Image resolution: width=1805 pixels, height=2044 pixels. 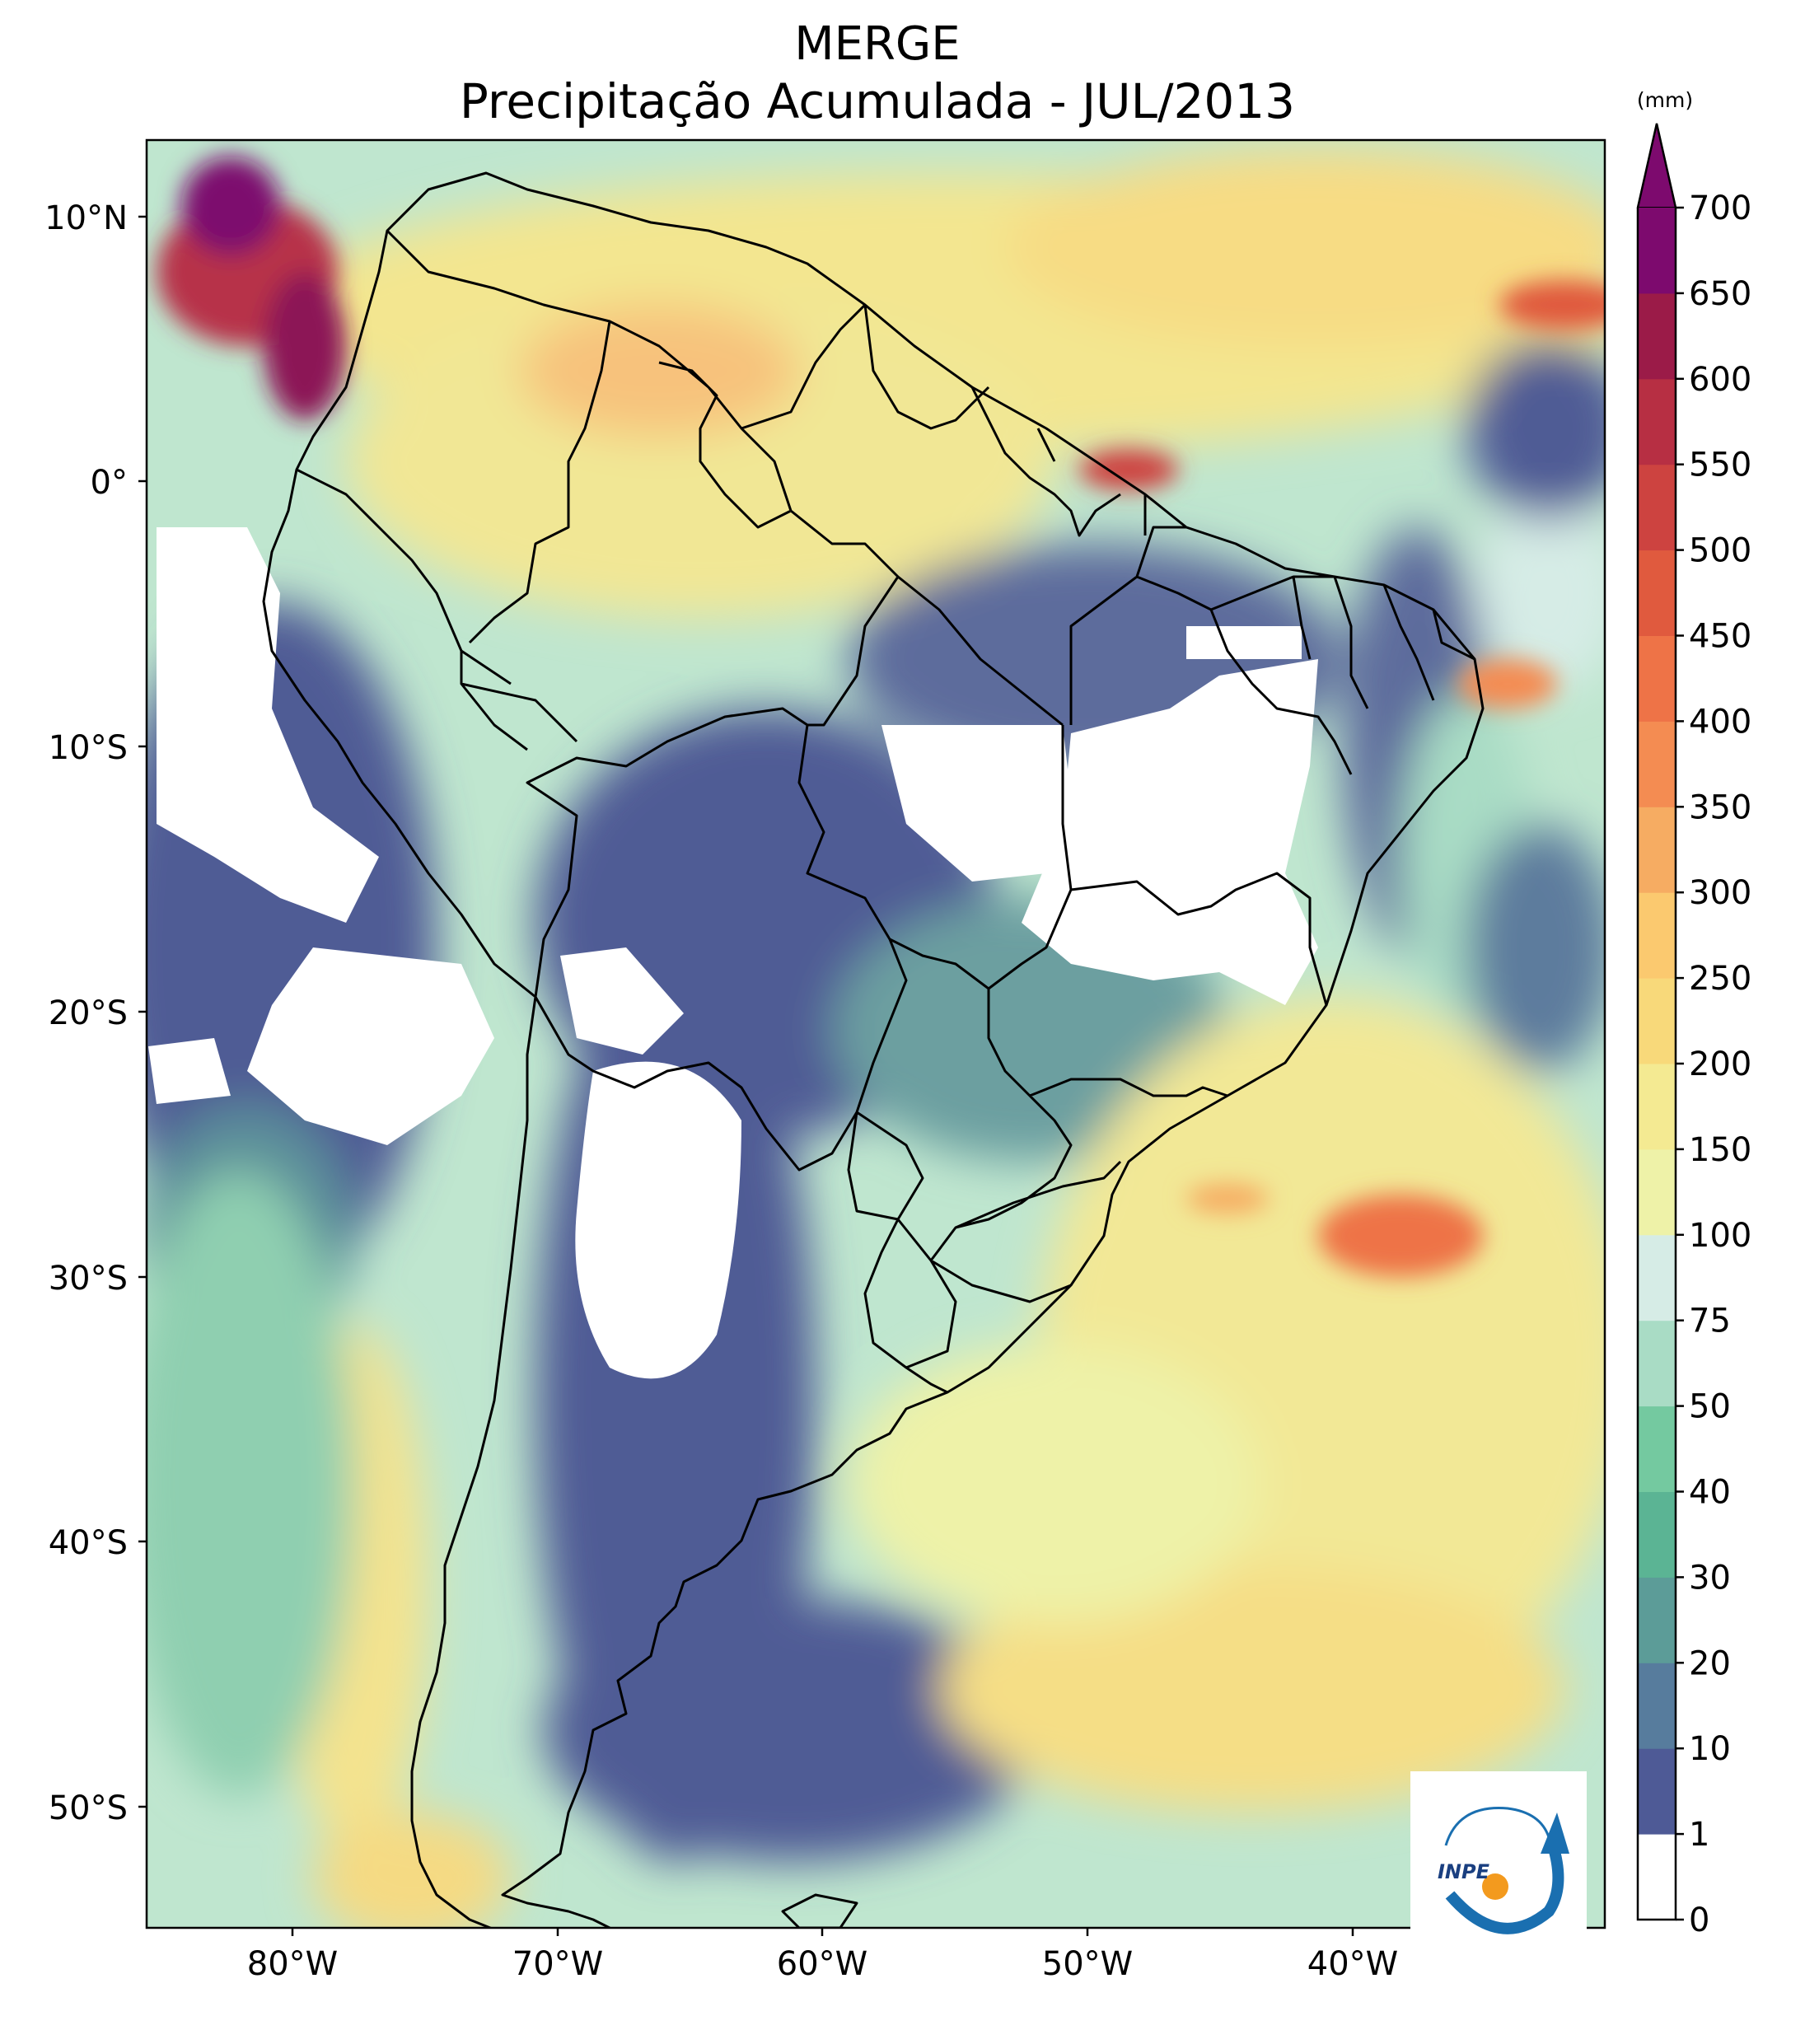 What do you see at coordinates (1710, 1321) in the screenshot?
I see `colorbar-tick-label: 75` at bounding box center [1710, 1321].